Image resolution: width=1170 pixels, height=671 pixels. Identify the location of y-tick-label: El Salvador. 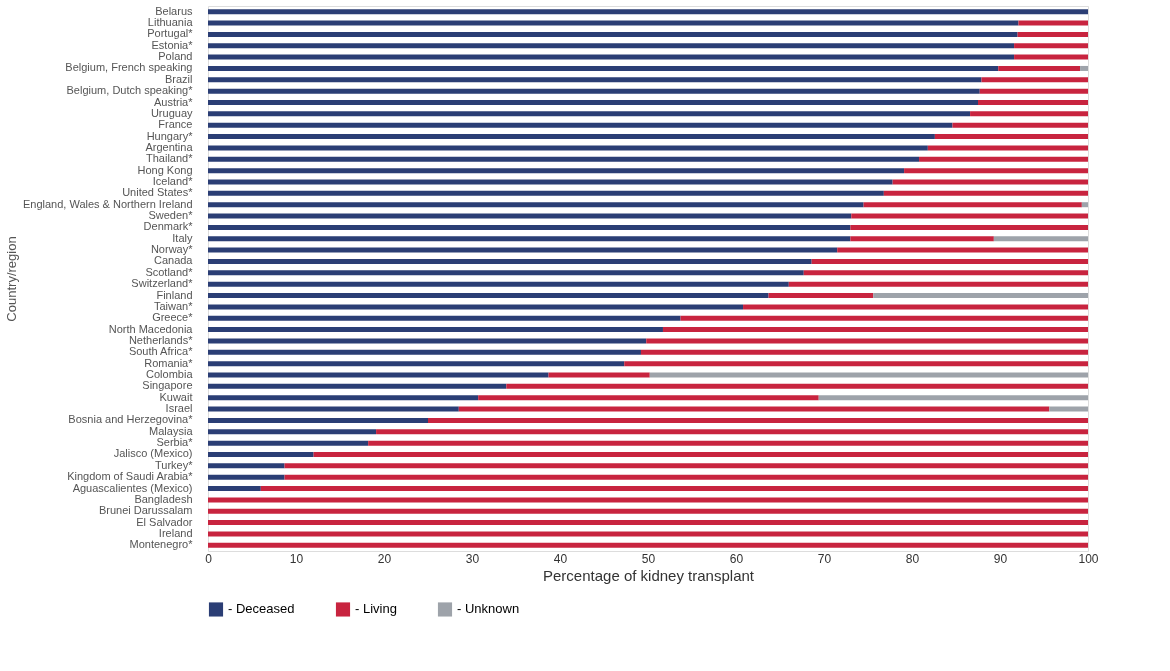
(164, 521).